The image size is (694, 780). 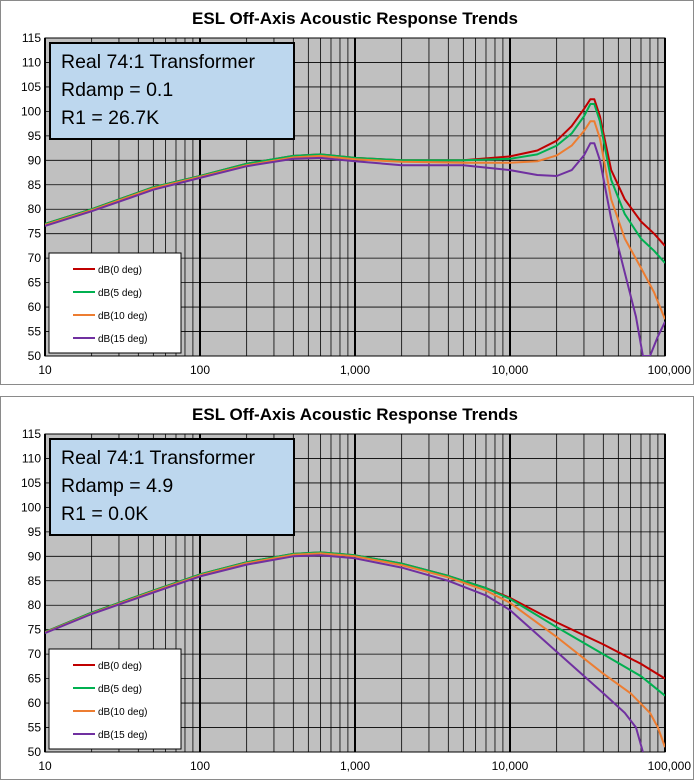 What do you see at coordinates (158, 62) in the screenshot?
I see `chart-1-annotation-line-1: Real 74:1 Transformer` at bounding box center [158, 62].